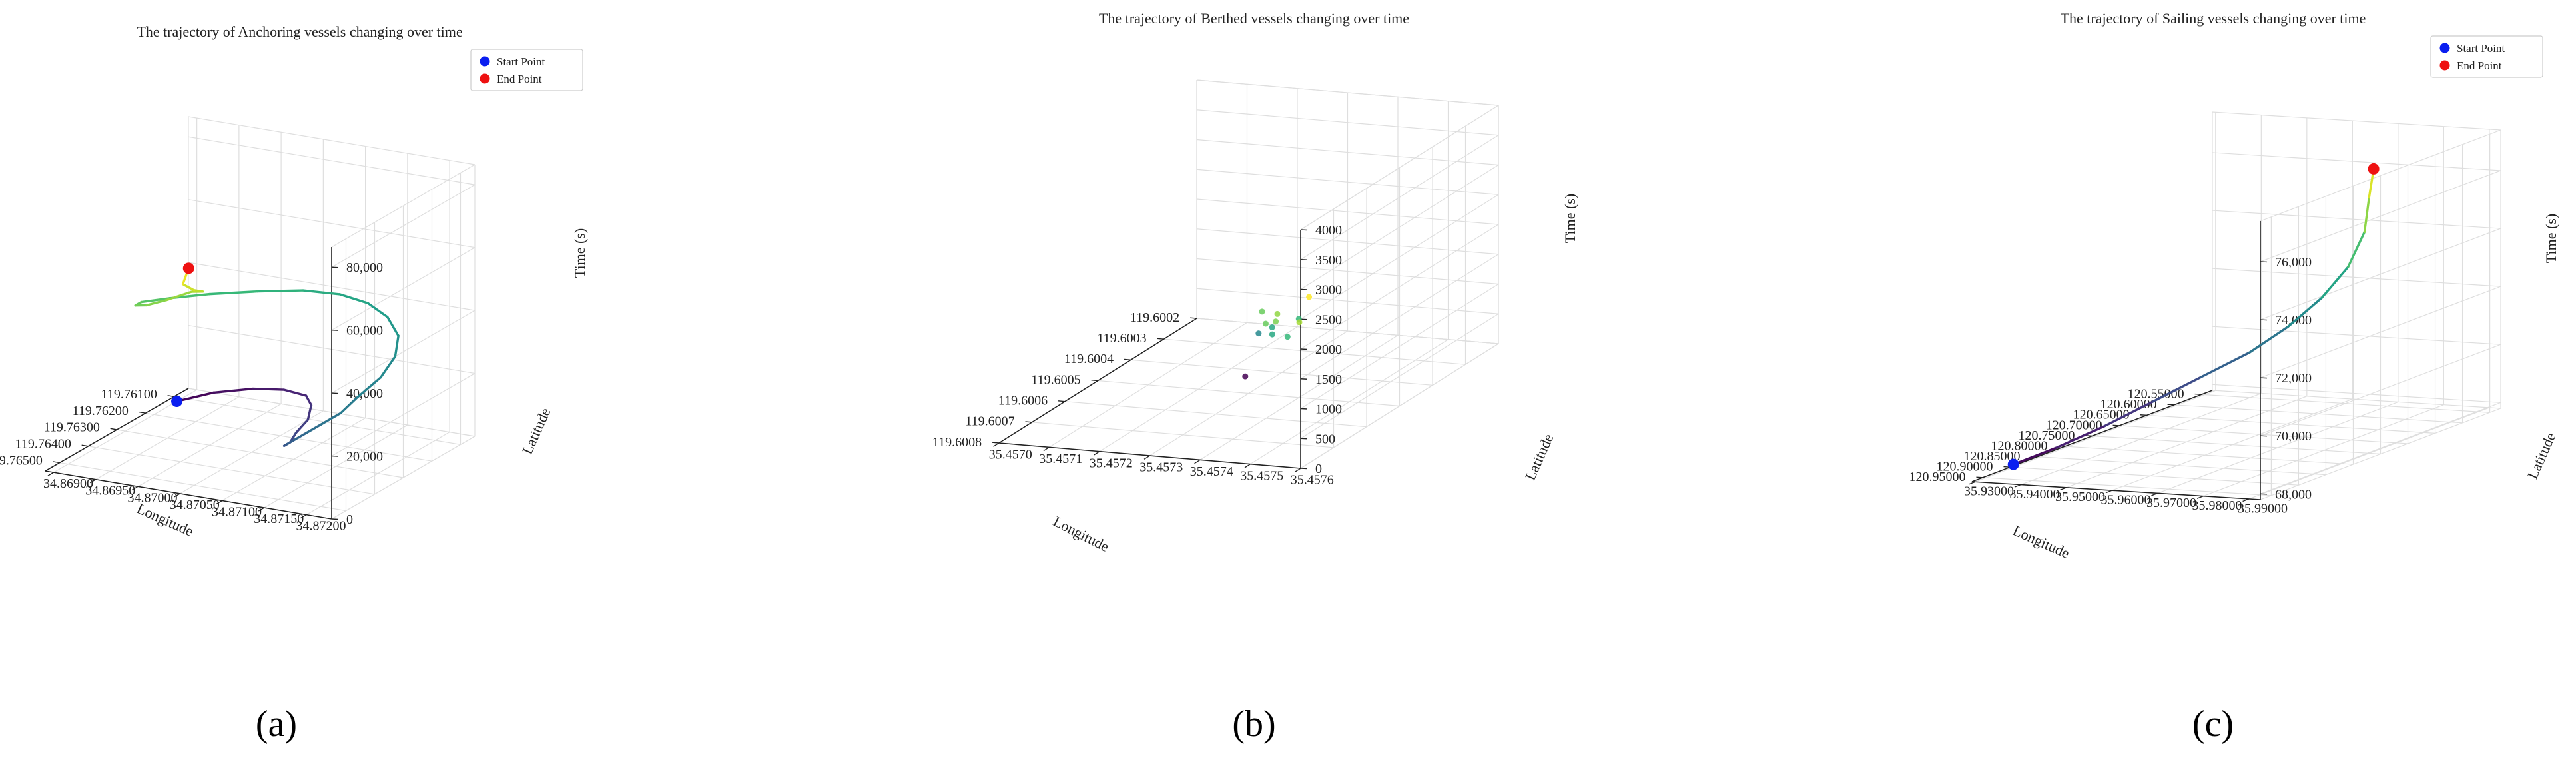 The image size is (2576, 760). I want to click on x-tick-label: 119.6006, so click(1023, 400).